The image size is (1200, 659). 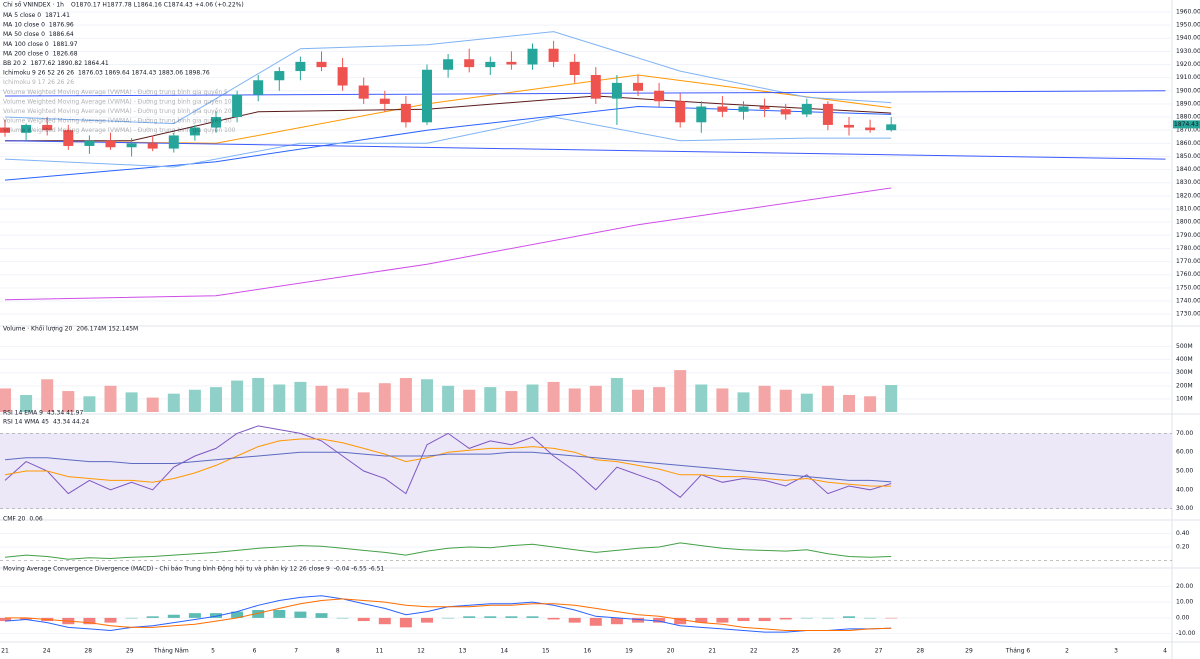 I want to click on x-tick-label: 21, so click(x=5, y=651).